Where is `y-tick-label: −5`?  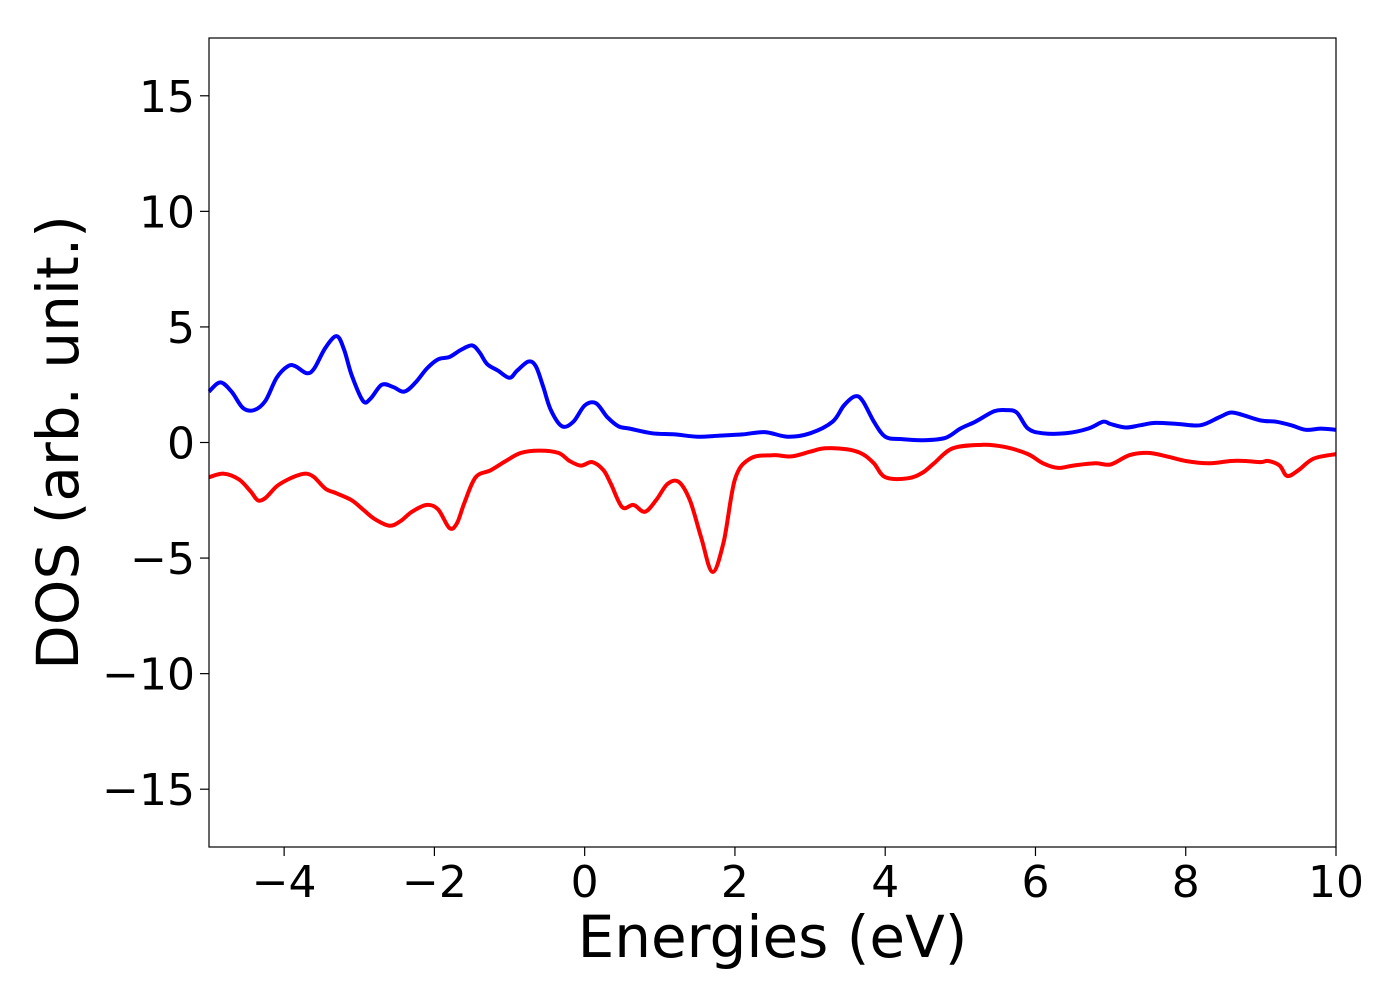
y-tick-label: −5 is located at coordinates (162, 559).